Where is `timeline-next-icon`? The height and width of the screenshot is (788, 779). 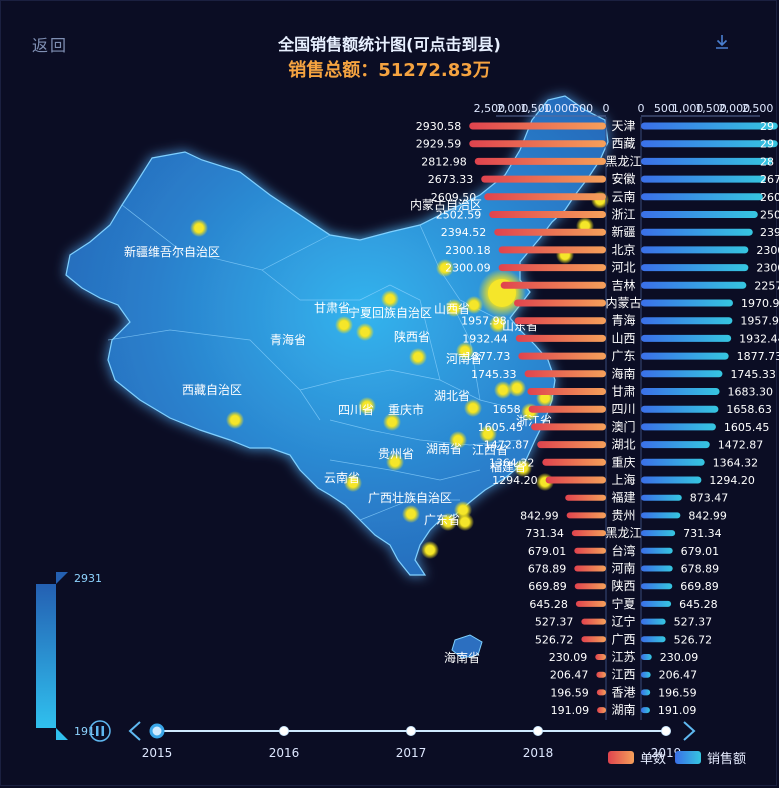 timeline-next-icon is located at coordinates (689, 731).